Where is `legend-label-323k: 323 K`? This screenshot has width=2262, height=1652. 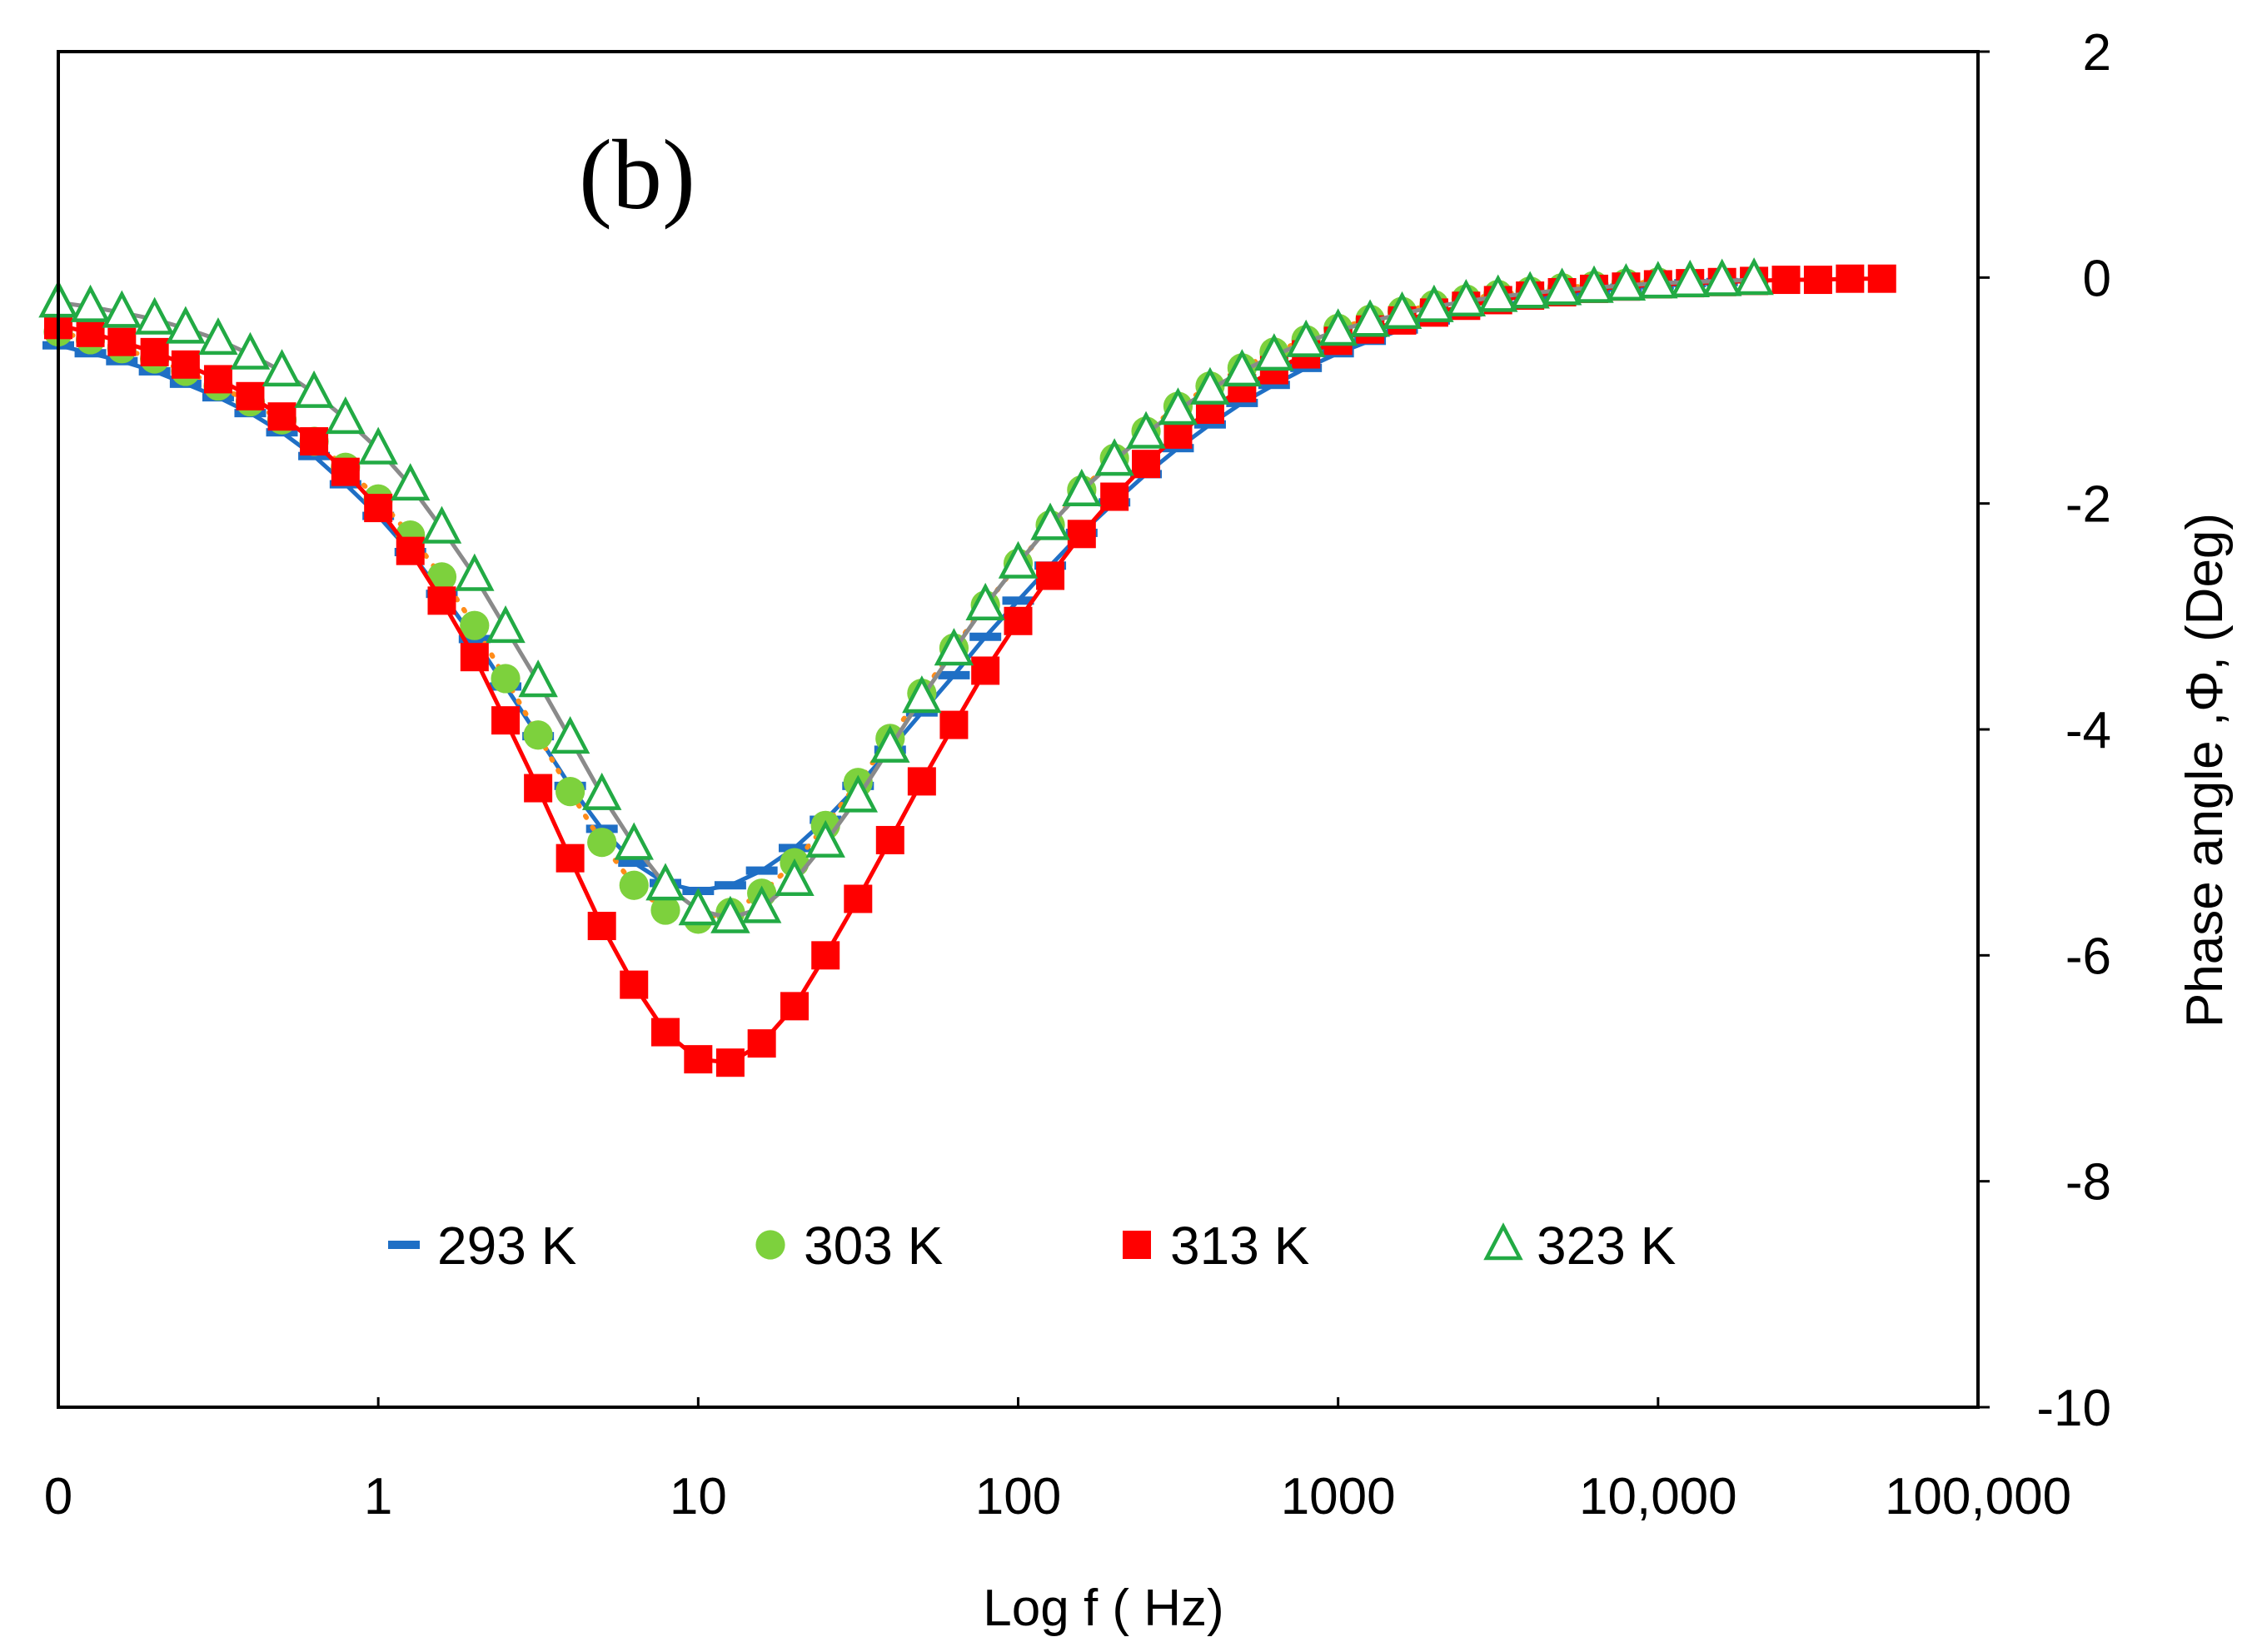
legend-label-323k: 323 K is located at coordinates (1606, 1246).